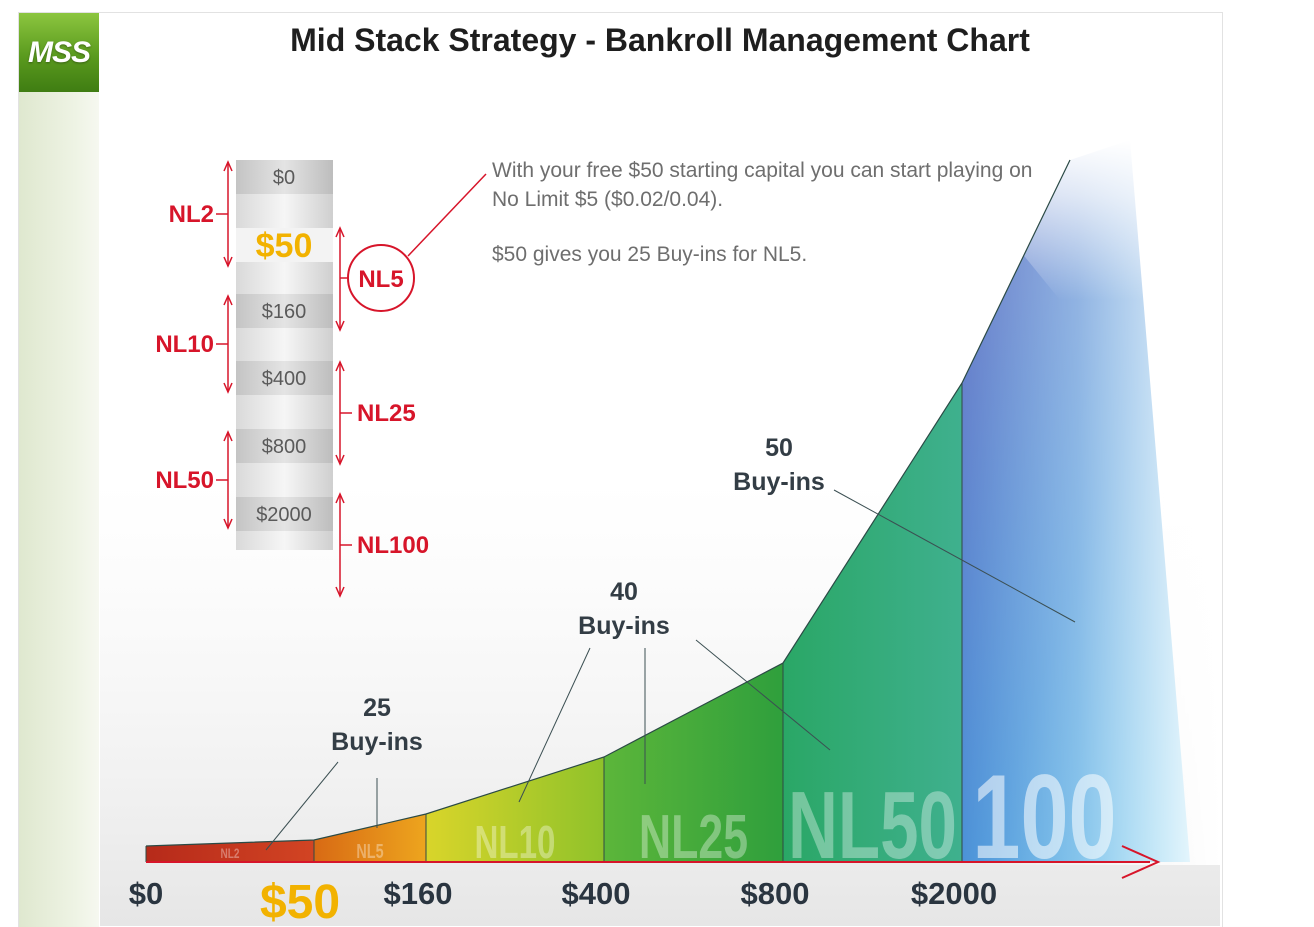 This screenshot has width=1314, height=927. Describe the element at coordinates (284, 345) in the screenshot. I see `ladder-rungs: $0 $50 $160 $400 $800 $2000` at that location.